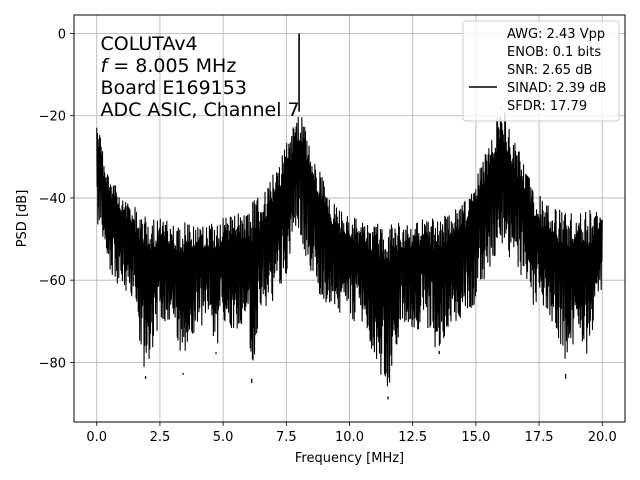 The height and width of the screenshot is (480, 640). I want to click on annotation-line: ADC ASIC, Channel 7, so click(200, 110).